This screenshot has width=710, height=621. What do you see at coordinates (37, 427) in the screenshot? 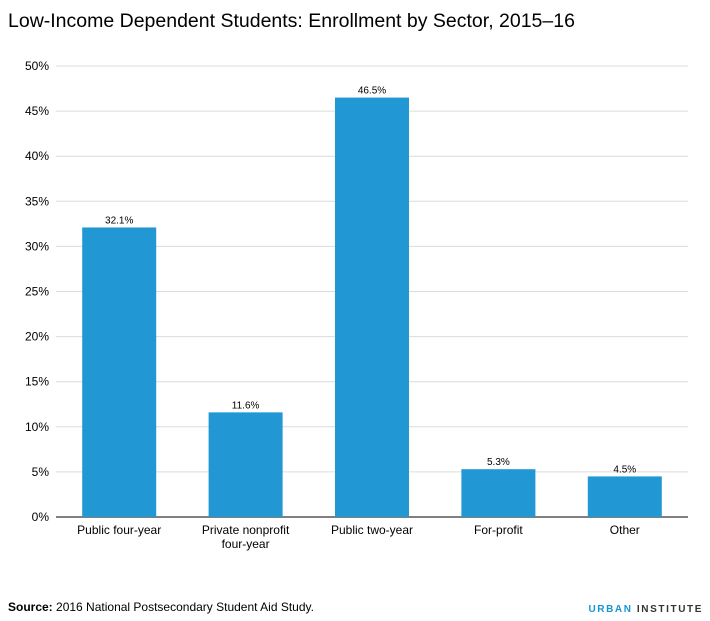
I see `y-tick-label: 10%` at bounding box center [37, 427].